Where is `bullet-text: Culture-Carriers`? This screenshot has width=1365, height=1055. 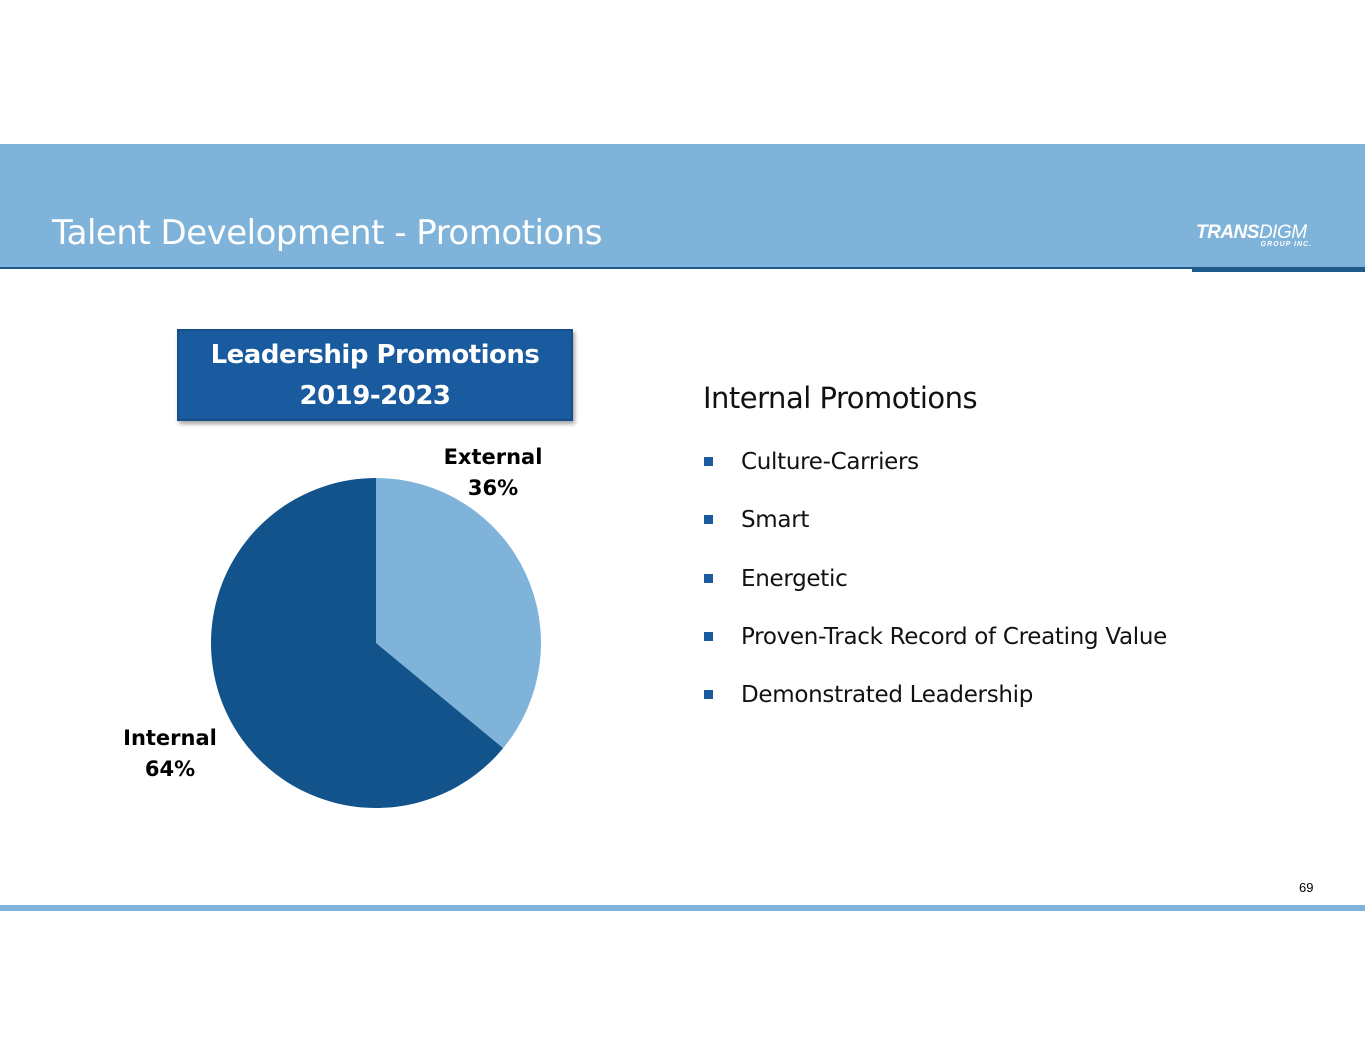
bullet-text: Culture-Carriers is located at coordinates (830, 462).